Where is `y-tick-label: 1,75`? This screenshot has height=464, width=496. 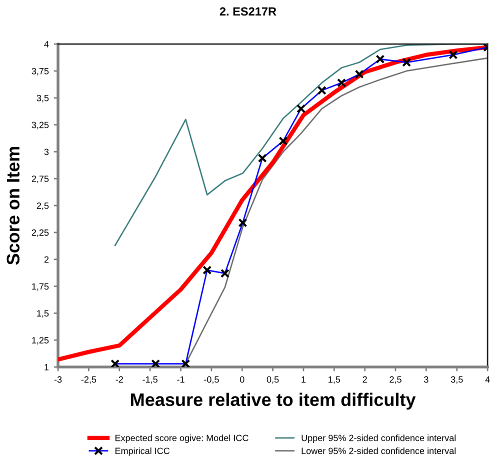 y-tick-label: 1,75 is located at coordinates (40, 287).